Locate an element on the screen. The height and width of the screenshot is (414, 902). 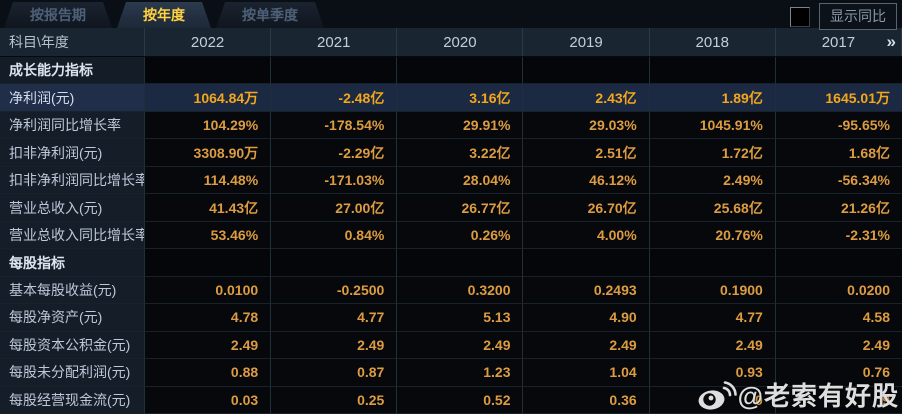
table-row: 每股净资产(元) 4.78 4.77 5.13 4.90 4.77 4.58 is located at coordinates (451, 318).